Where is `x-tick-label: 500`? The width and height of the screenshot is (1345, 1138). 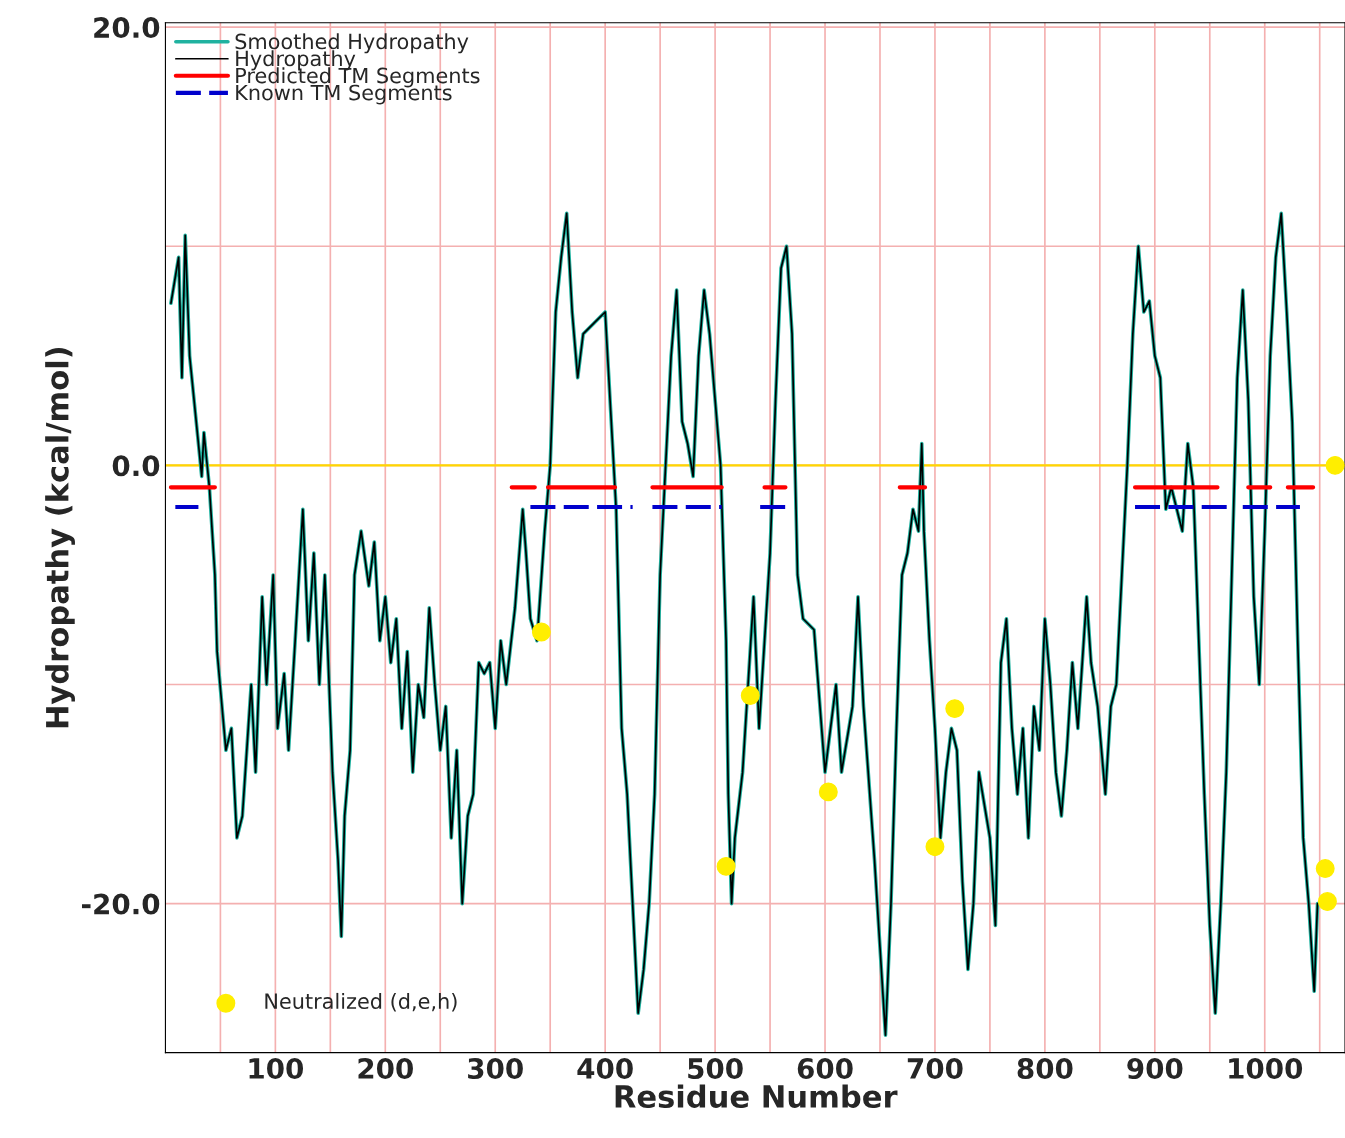 x-tick-label: 500 is located at coordinates (715, 1069).